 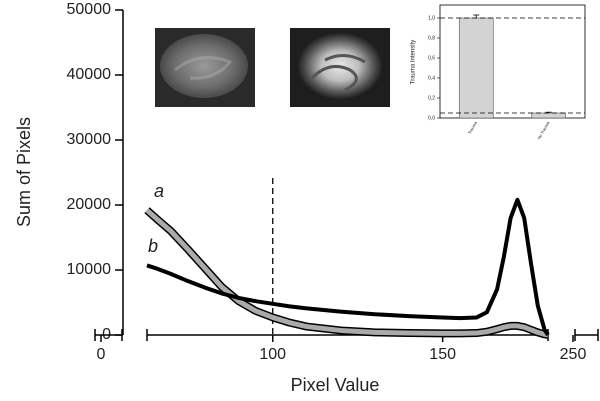 I want to click on y-tick-label: 30000, so click(x=89, y=139).